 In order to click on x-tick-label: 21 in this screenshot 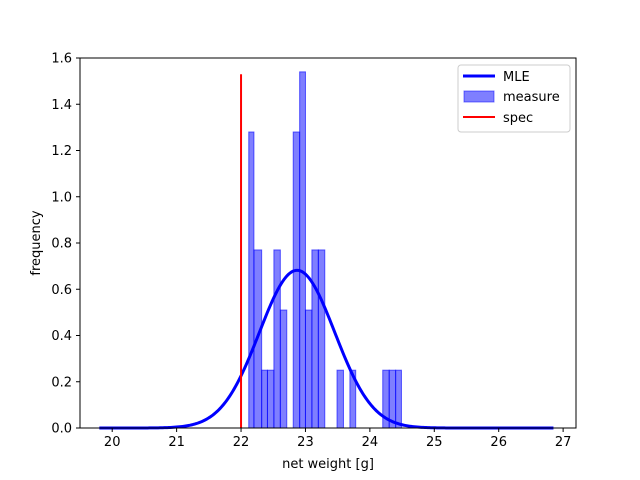, I will do `click(176, 442)`.